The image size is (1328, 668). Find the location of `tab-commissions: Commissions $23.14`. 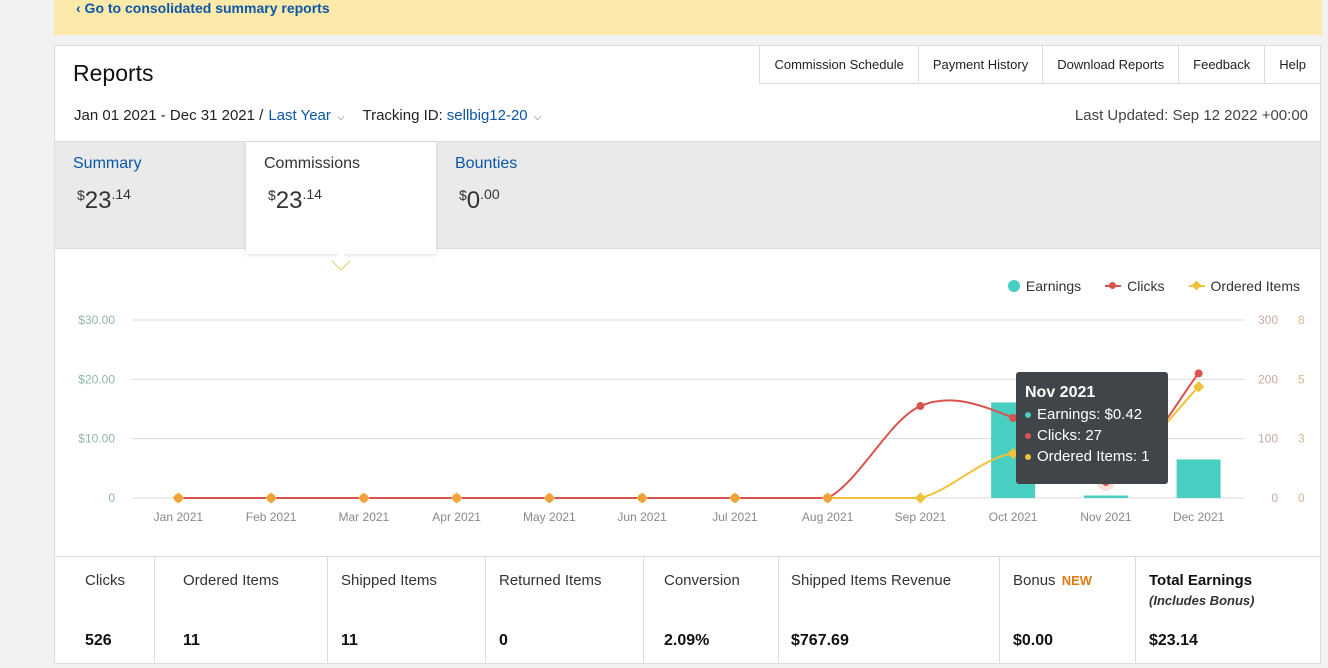

tab-commissions: Commissions $23.14 is located at coordinates (341, 198).